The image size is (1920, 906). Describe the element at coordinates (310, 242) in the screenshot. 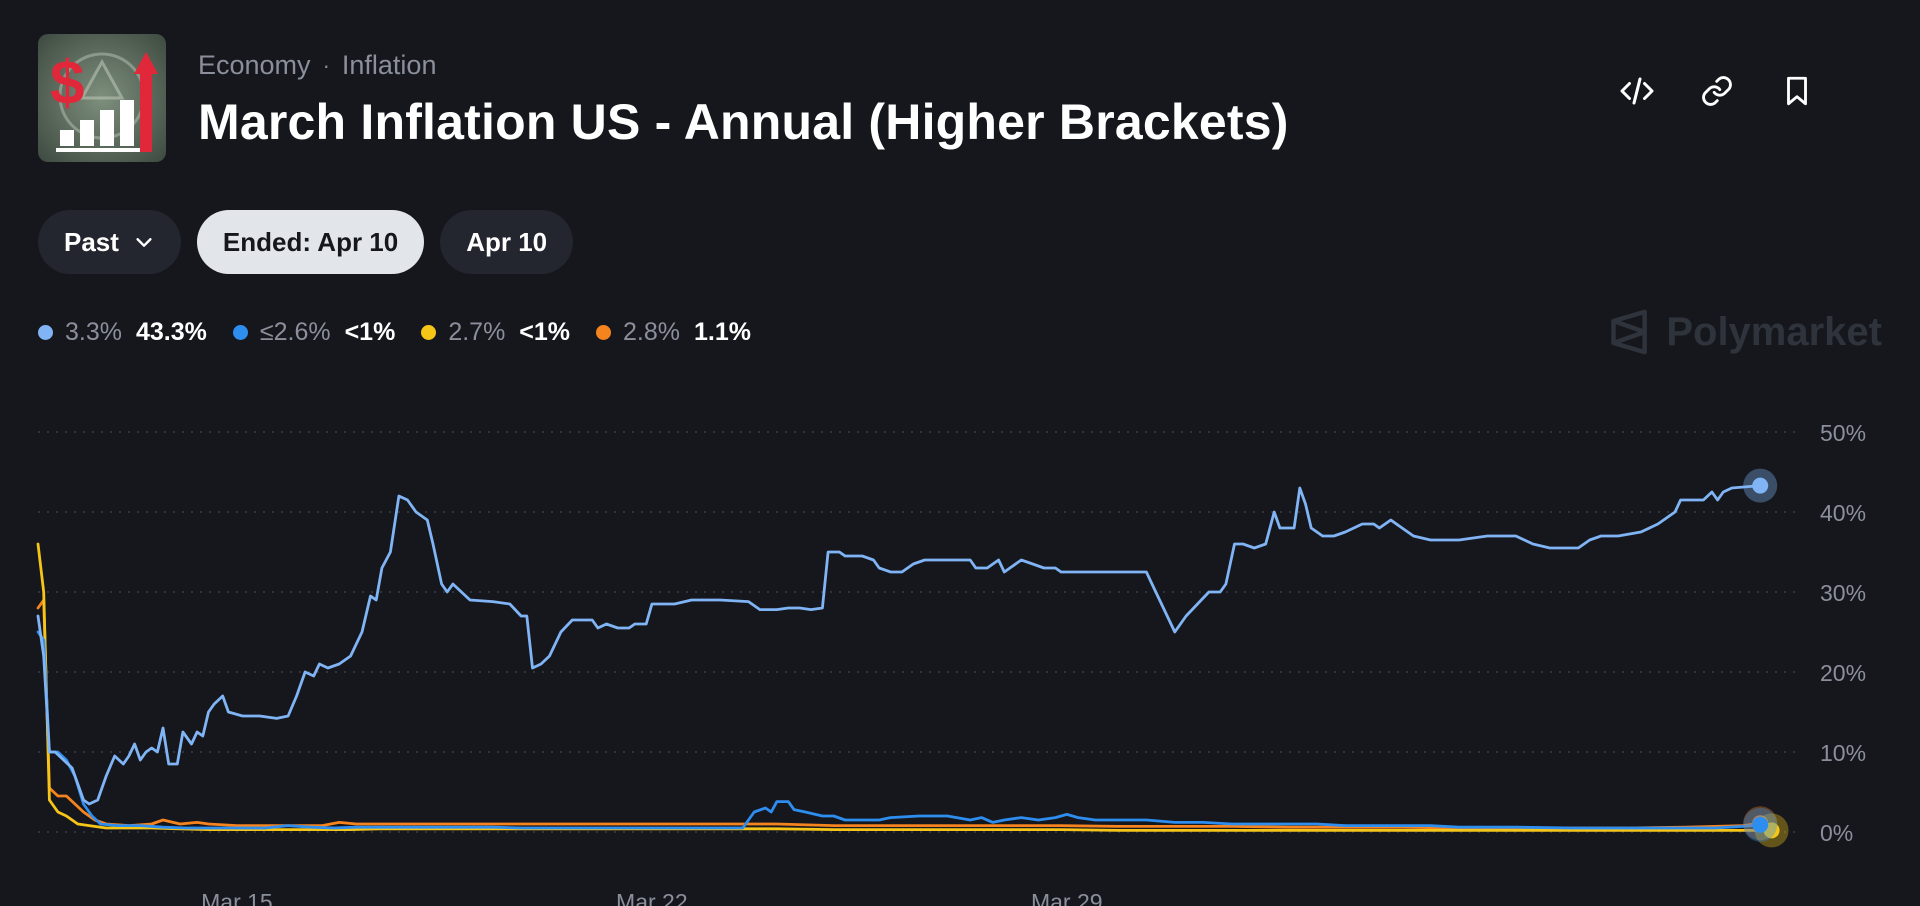

I see `ended-date-pill: Ended: Apr 10` at that location.